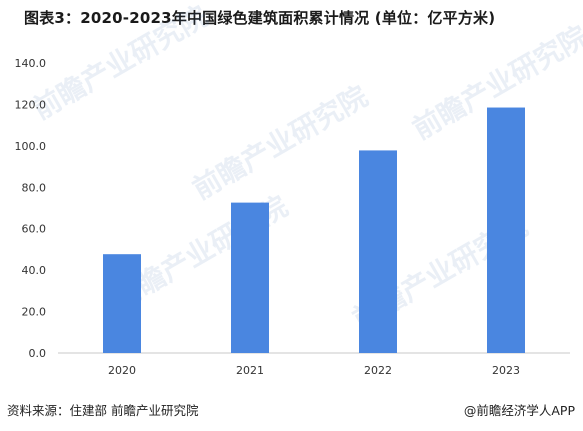 This screenshot has height=431, width=583. What do you see at coordinates (260, 18) in the screenshot?
I see `chart-title: 图表3：2020-2023年中国绿色建筑面积累计情况 (单位：亿平方米)` at bounding box center [260, 18].